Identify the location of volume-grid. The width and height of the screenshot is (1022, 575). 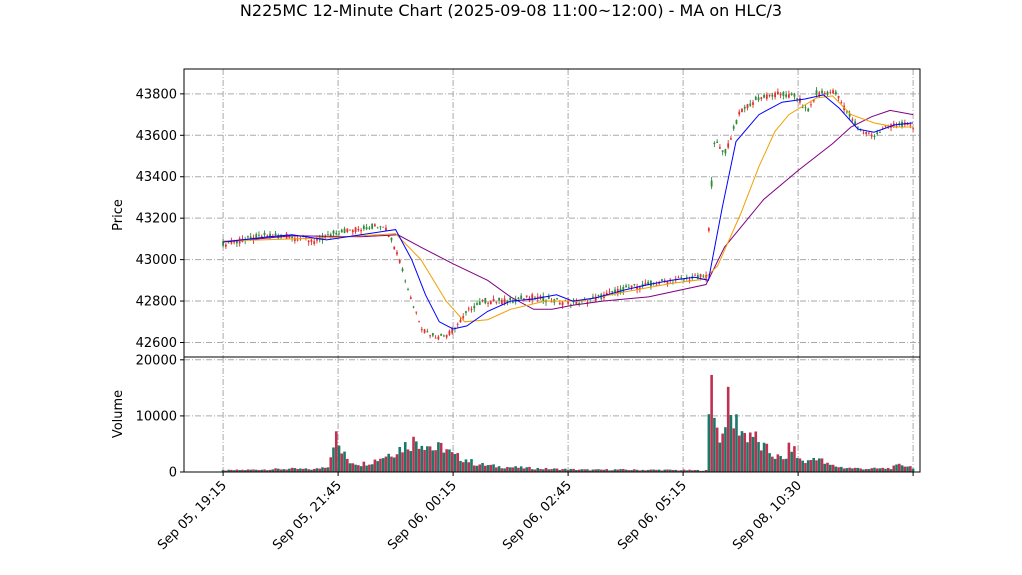
(552, 415).